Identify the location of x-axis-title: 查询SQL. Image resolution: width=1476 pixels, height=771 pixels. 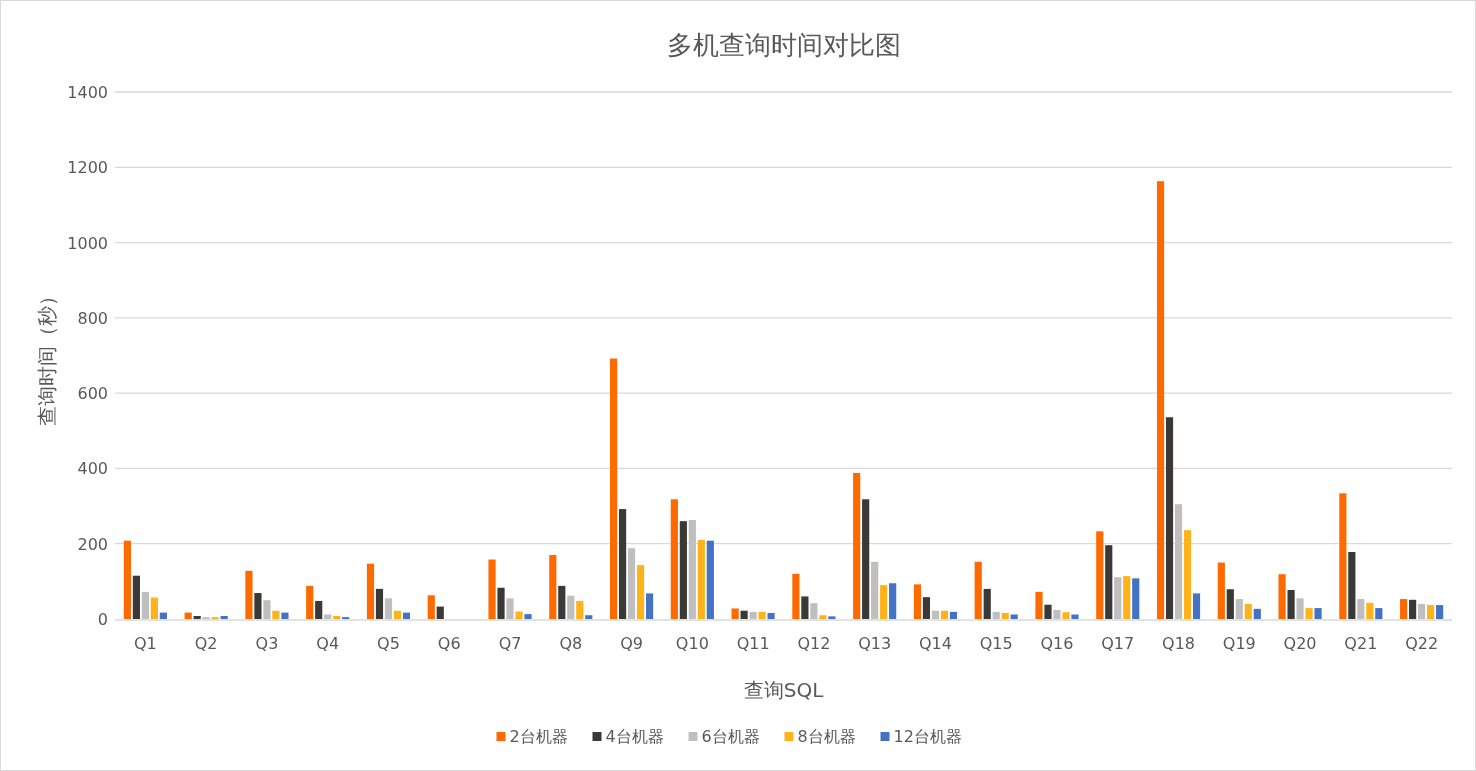
(784, 690).